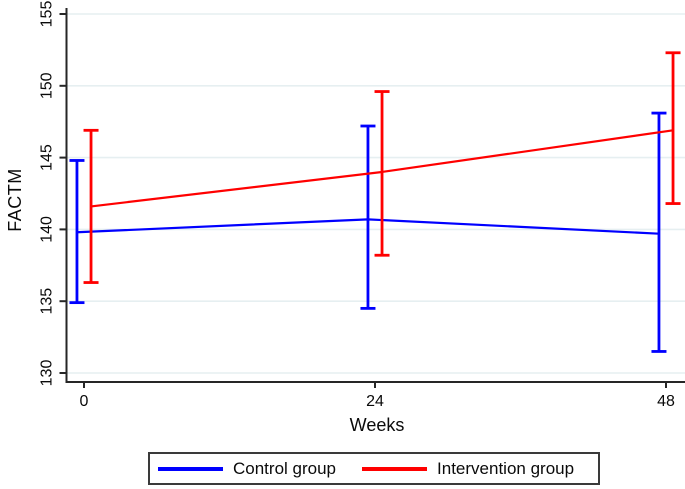  Describe the element at coordinates (47, 229) in the screenshot. I see `y-tick-label: 140` at that location.